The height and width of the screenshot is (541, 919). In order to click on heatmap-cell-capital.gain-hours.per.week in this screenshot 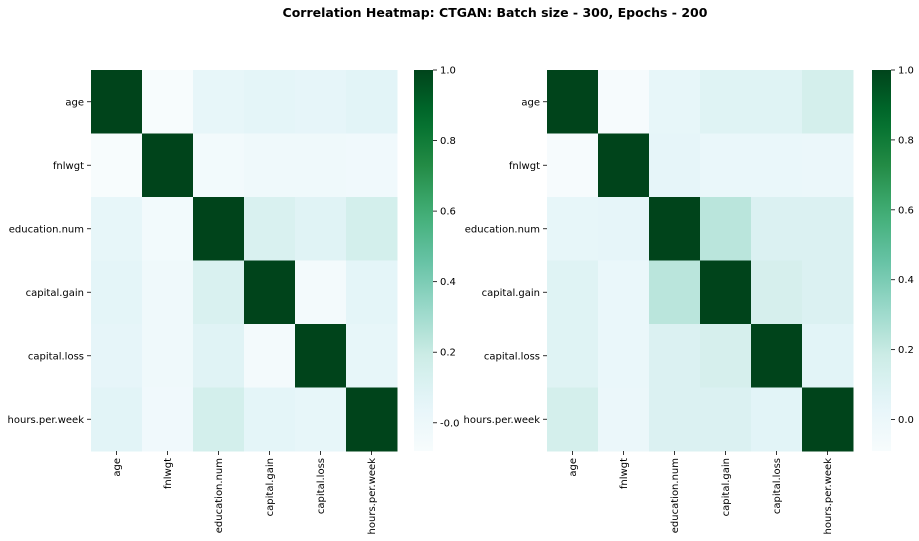, I will do `click(828, 292)`.